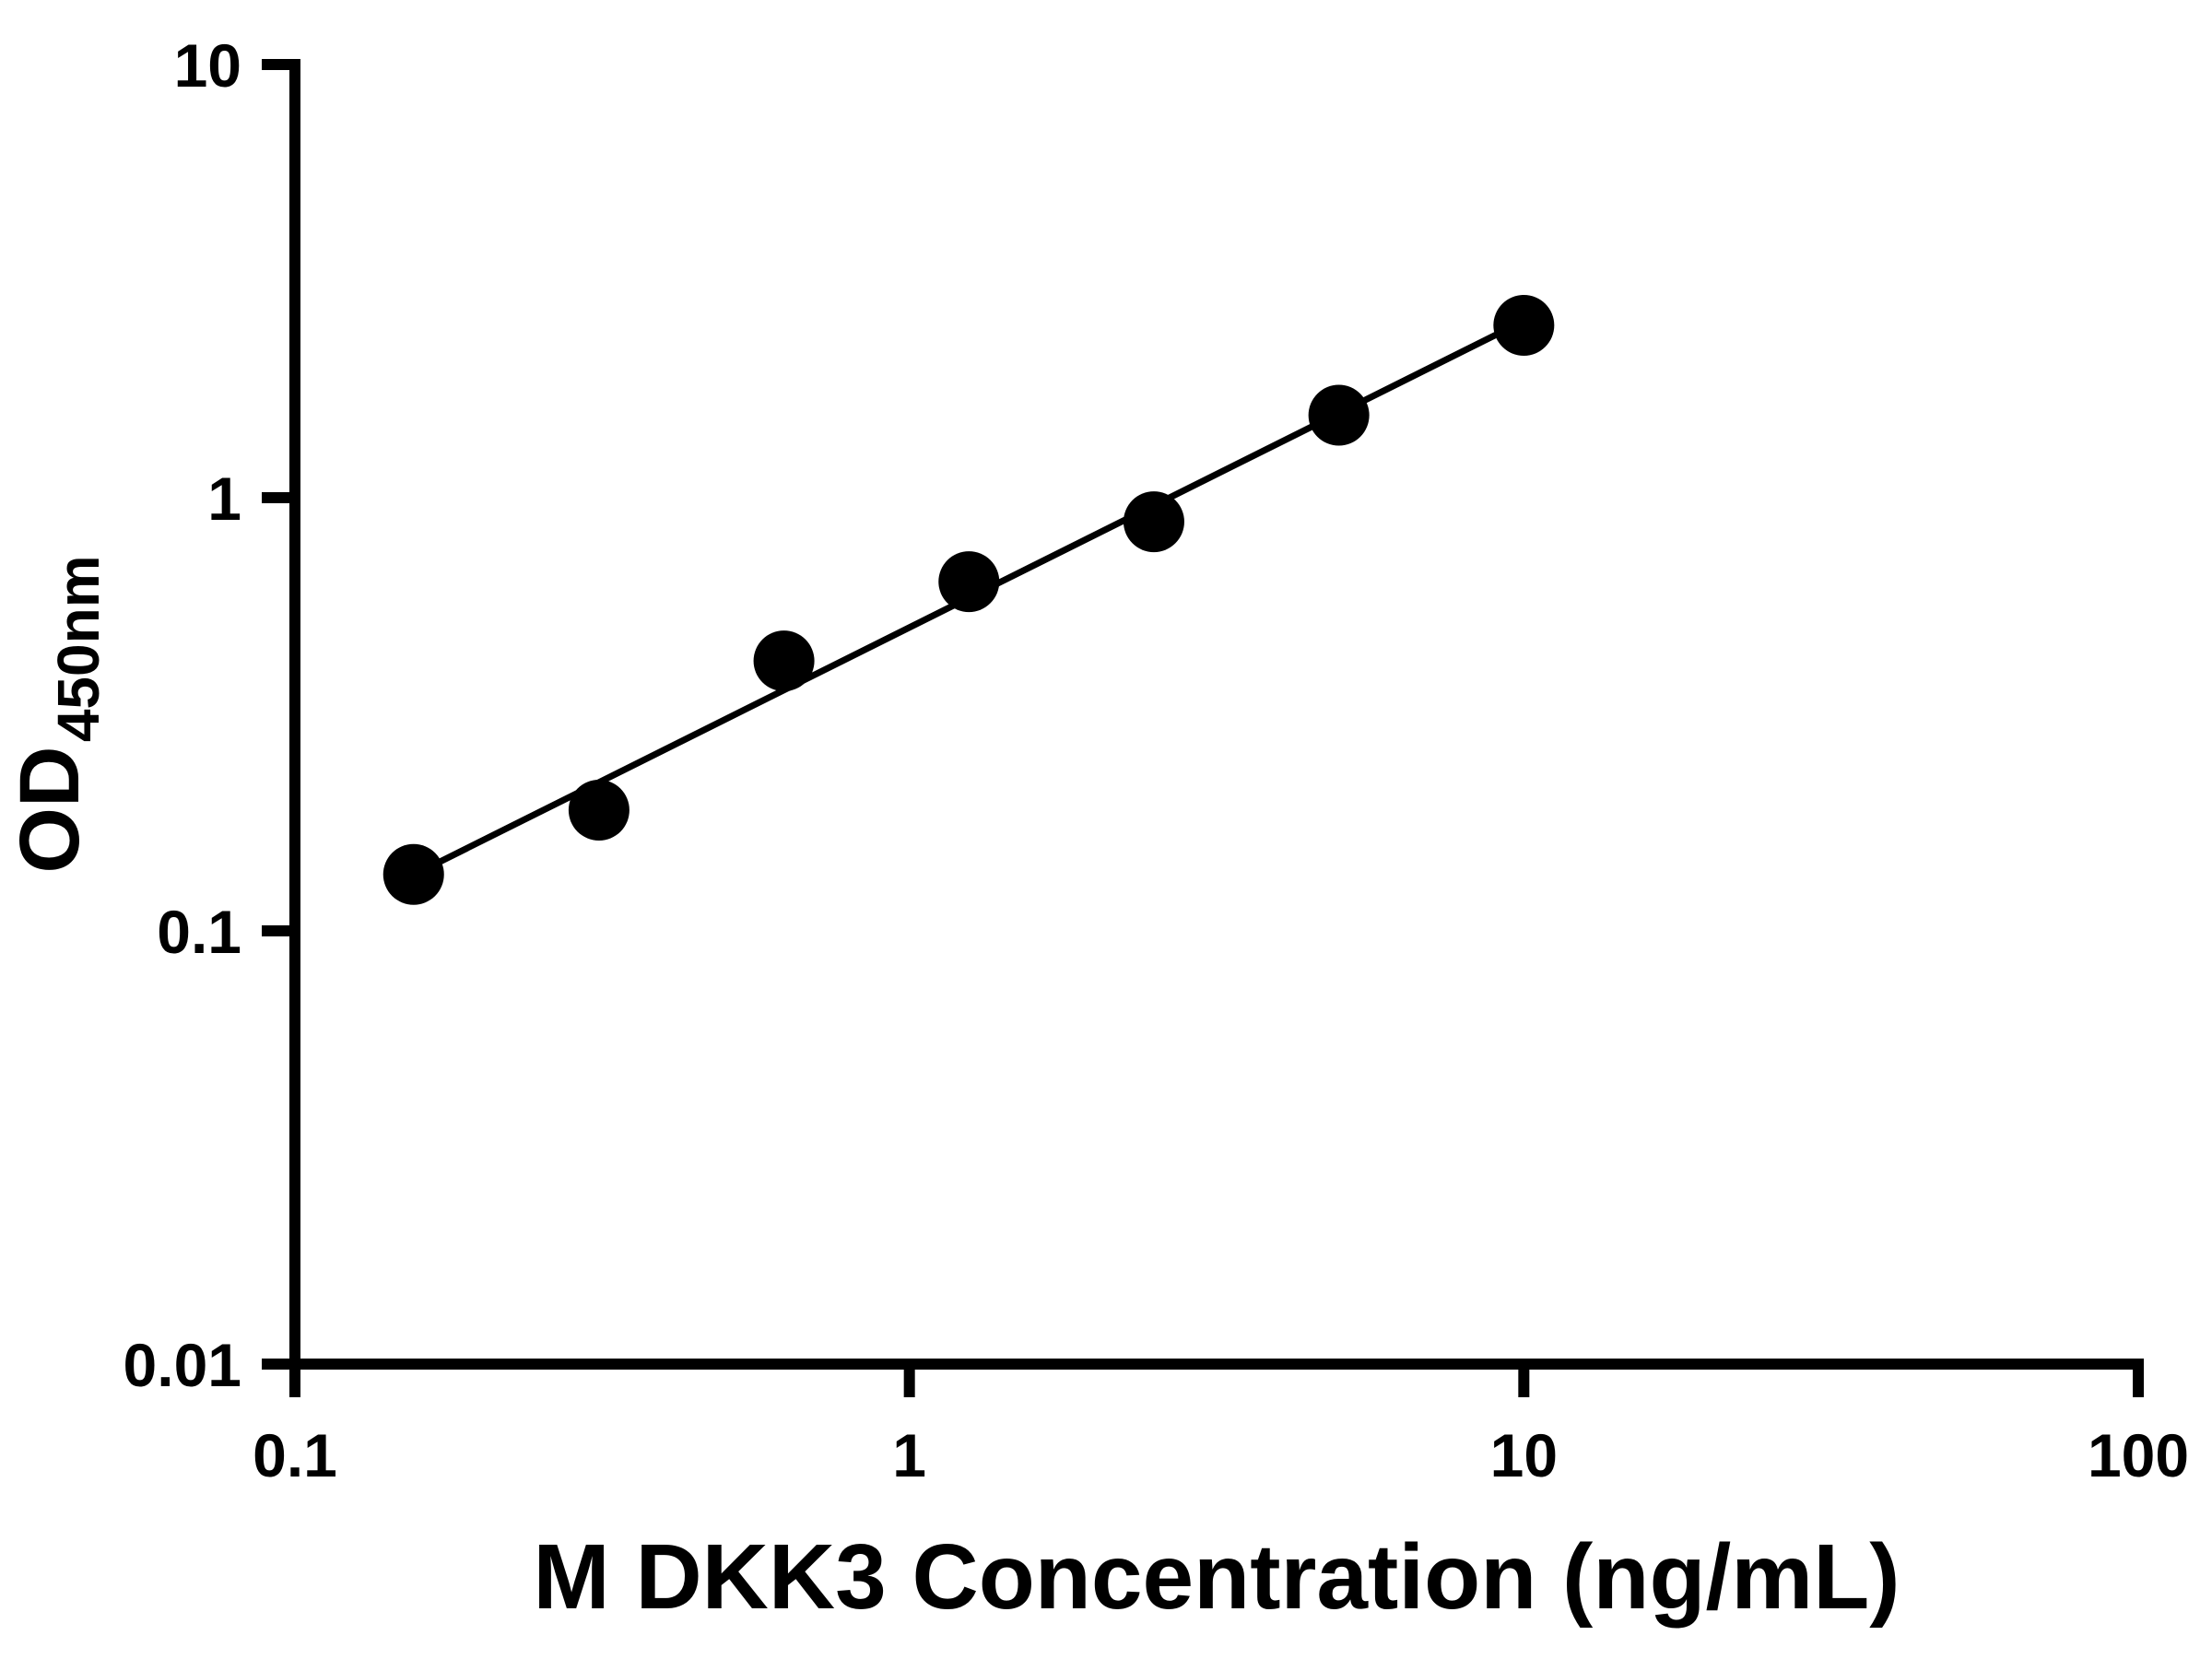 The width and height of the screenshot is (2212, 1659). Describe the element at coordinates (2138, 1455) in the screenshot. I see `x-tick-label: 100` at that location.